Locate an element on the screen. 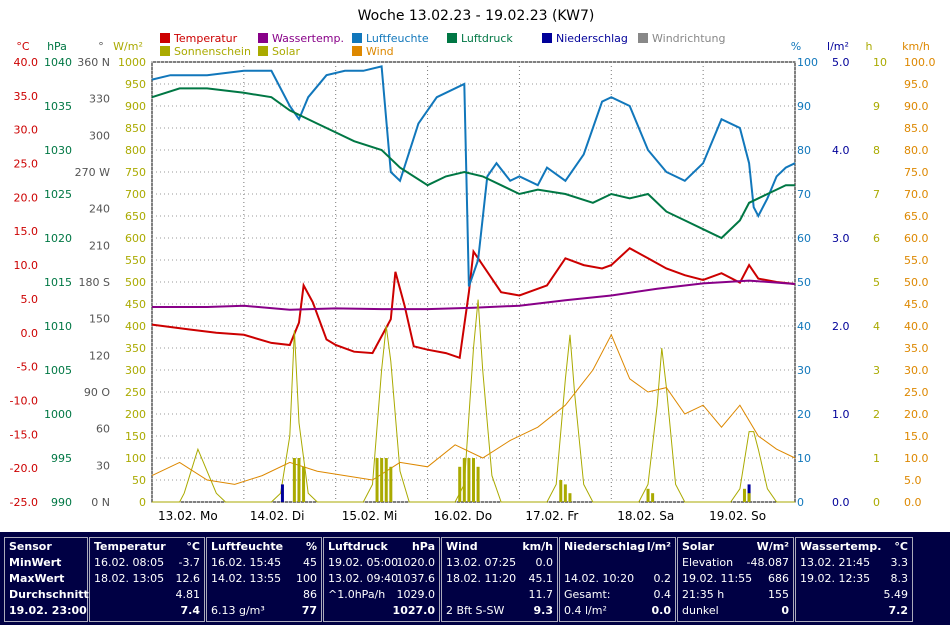 This screenshot has width=950, height=625. axis-tick-humidity: 70 is located at coordinates (804, 194).